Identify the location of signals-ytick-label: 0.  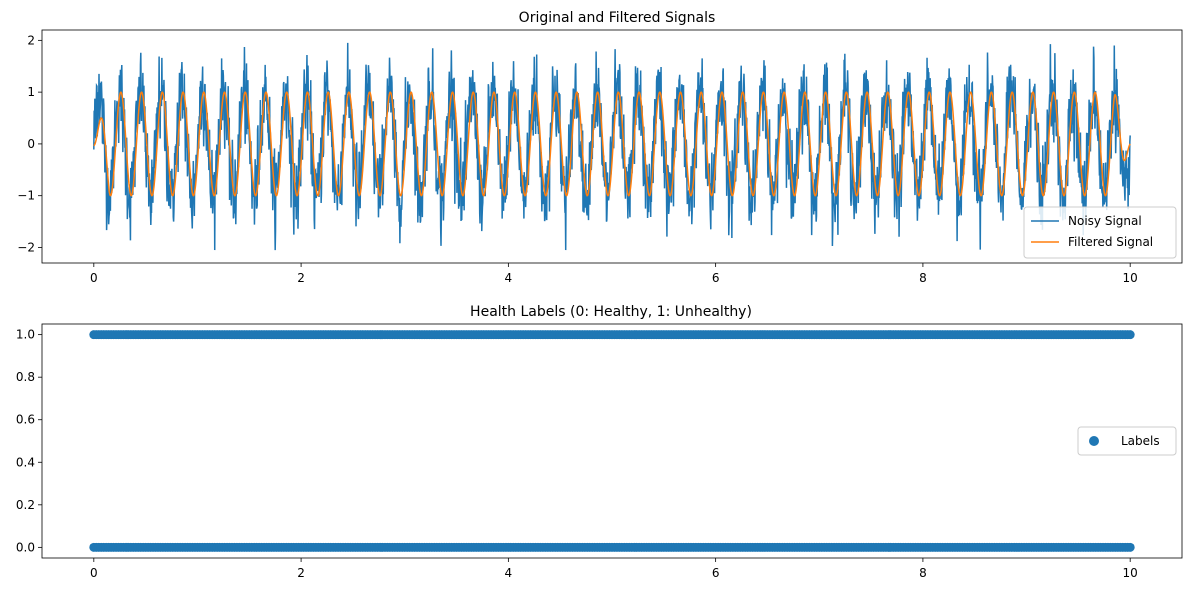
(31, 144).